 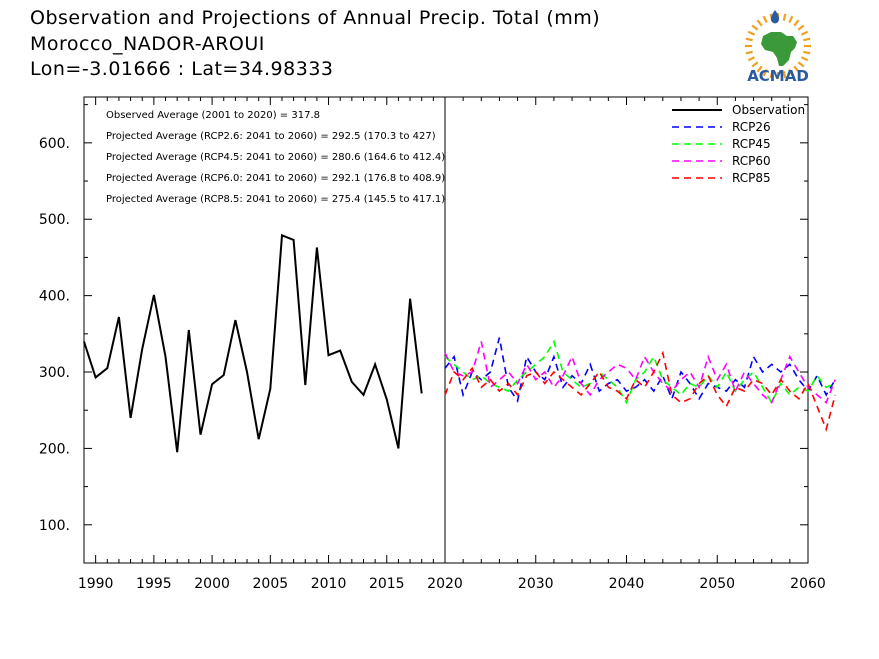 I want to click on y-tick-label: 100., so click(x=54, y=526).